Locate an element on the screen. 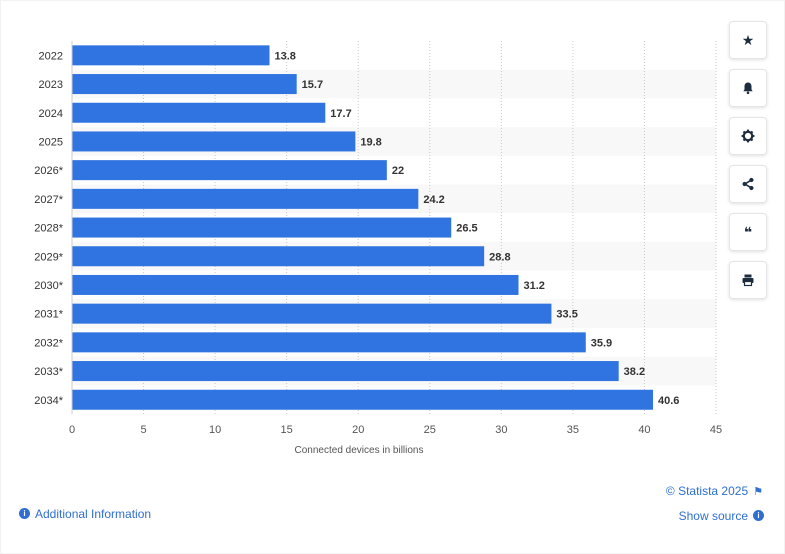 This screenshot has height=554, width=785. x-tick-label: 35 is located at coordinates (573, 430).